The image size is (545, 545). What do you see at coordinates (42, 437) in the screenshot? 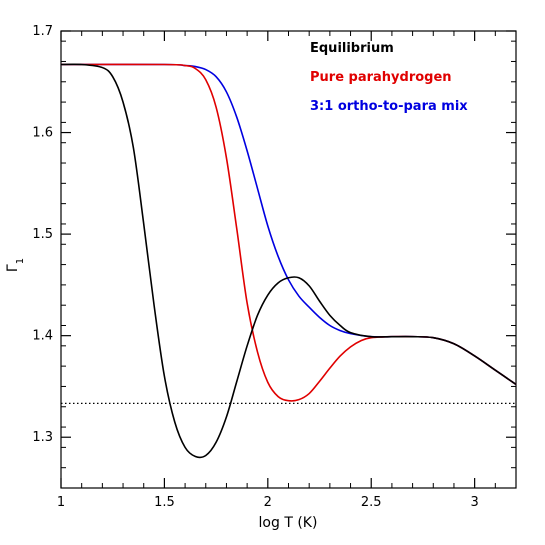
I see `y-tick-label: 1.3` at bounding box center [42, 437].